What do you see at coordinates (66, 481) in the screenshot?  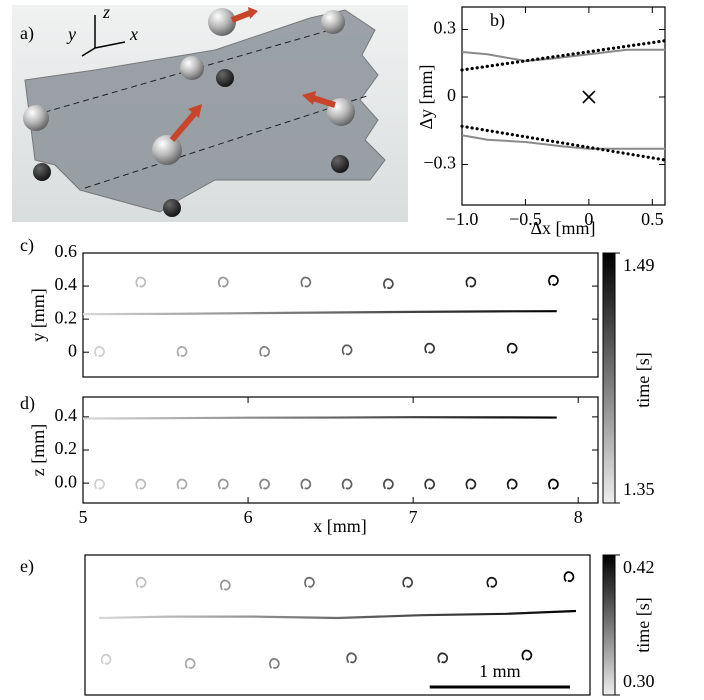 I see `y-tick-label: 0.0` at bounding box center [66, 481].